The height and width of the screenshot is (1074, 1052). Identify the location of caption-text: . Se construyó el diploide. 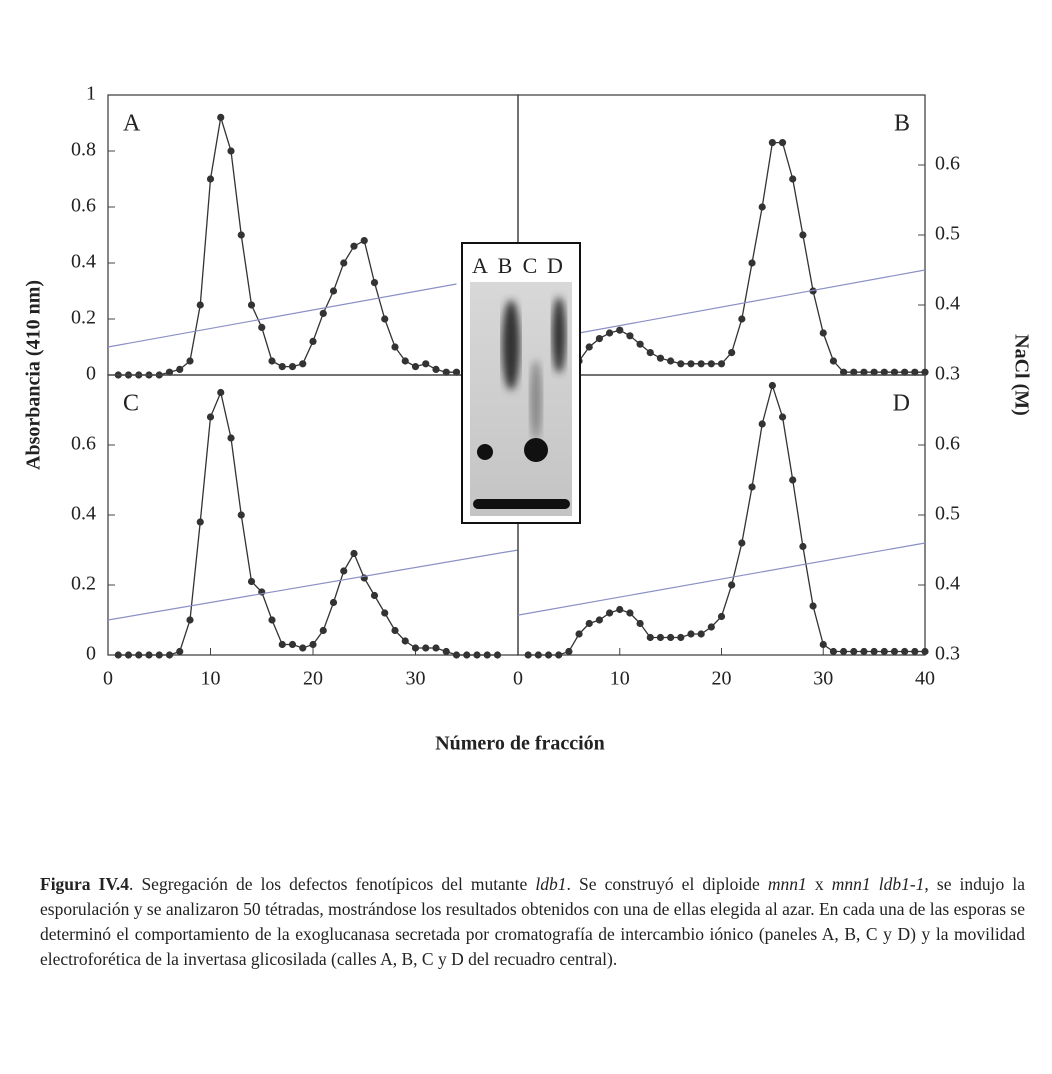
(667, 884).